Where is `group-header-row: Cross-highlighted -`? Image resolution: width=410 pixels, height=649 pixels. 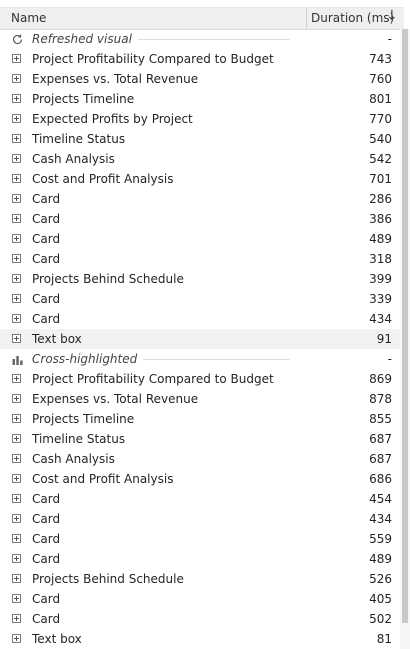
group-header-row: Cross-highlighted - is located at coordinates (200, 359).